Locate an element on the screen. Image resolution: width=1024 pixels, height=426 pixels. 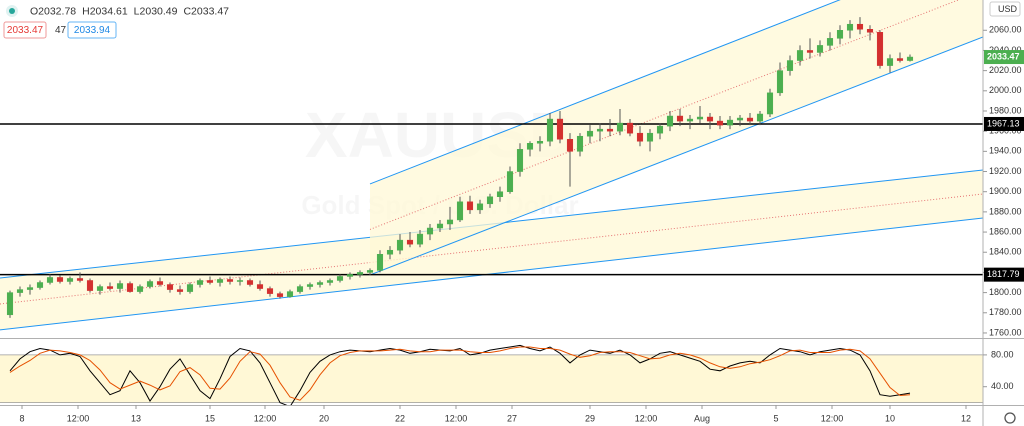
y-tick-label: 1860.00 is located at coordinates (1005, 231).